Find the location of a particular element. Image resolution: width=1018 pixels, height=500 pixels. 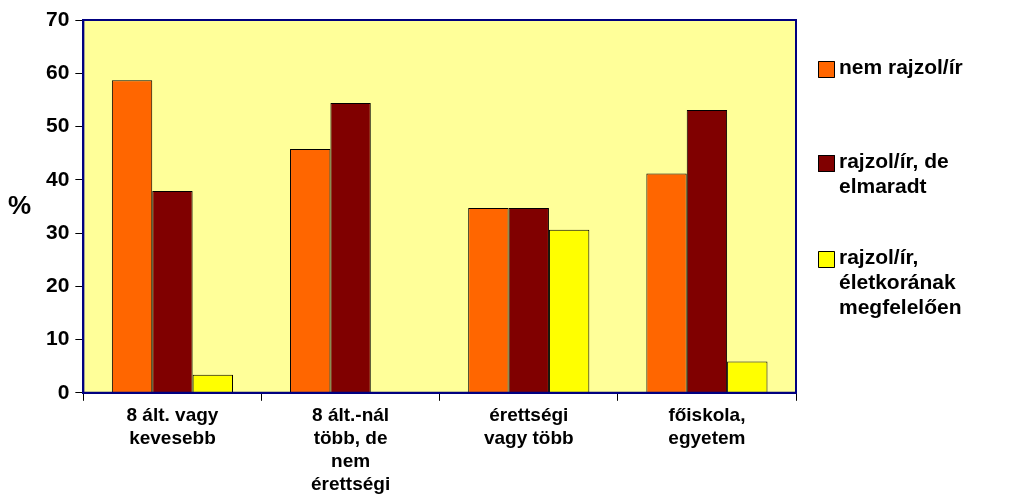

y-tick-label: 0 is located at coordinates (63, 391).